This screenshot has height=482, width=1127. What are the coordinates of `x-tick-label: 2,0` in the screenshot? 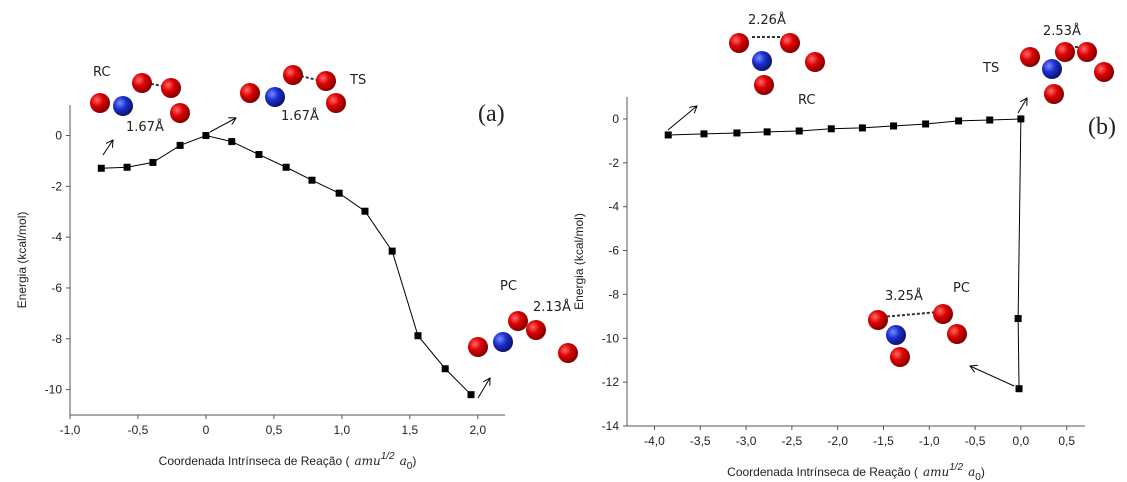 It's located at (477, 430).